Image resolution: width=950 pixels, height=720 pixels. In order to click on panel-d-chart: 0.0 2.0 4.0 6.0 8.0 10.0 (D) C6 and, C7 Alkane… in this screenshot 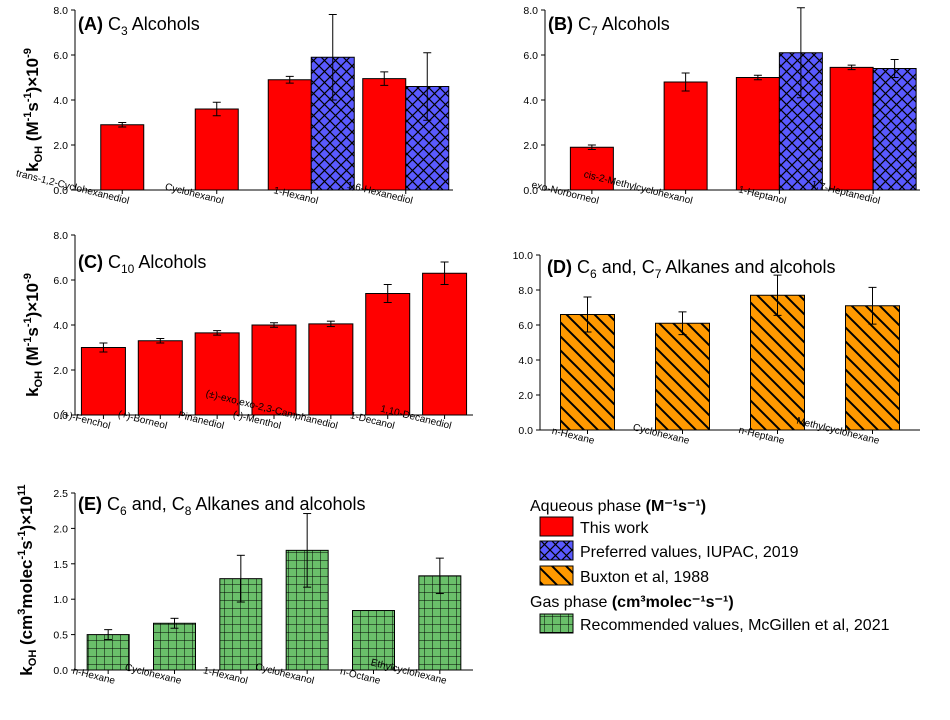, I will do `click(716, 348)`.